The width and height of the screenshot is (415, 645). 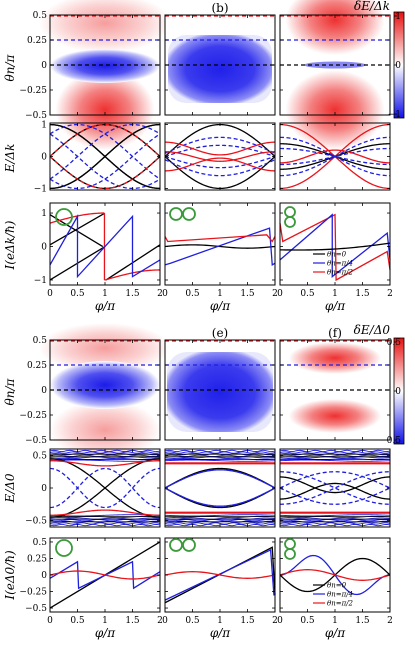 I want to click on legend-entry: θn=0, so click(x=337, y=255).